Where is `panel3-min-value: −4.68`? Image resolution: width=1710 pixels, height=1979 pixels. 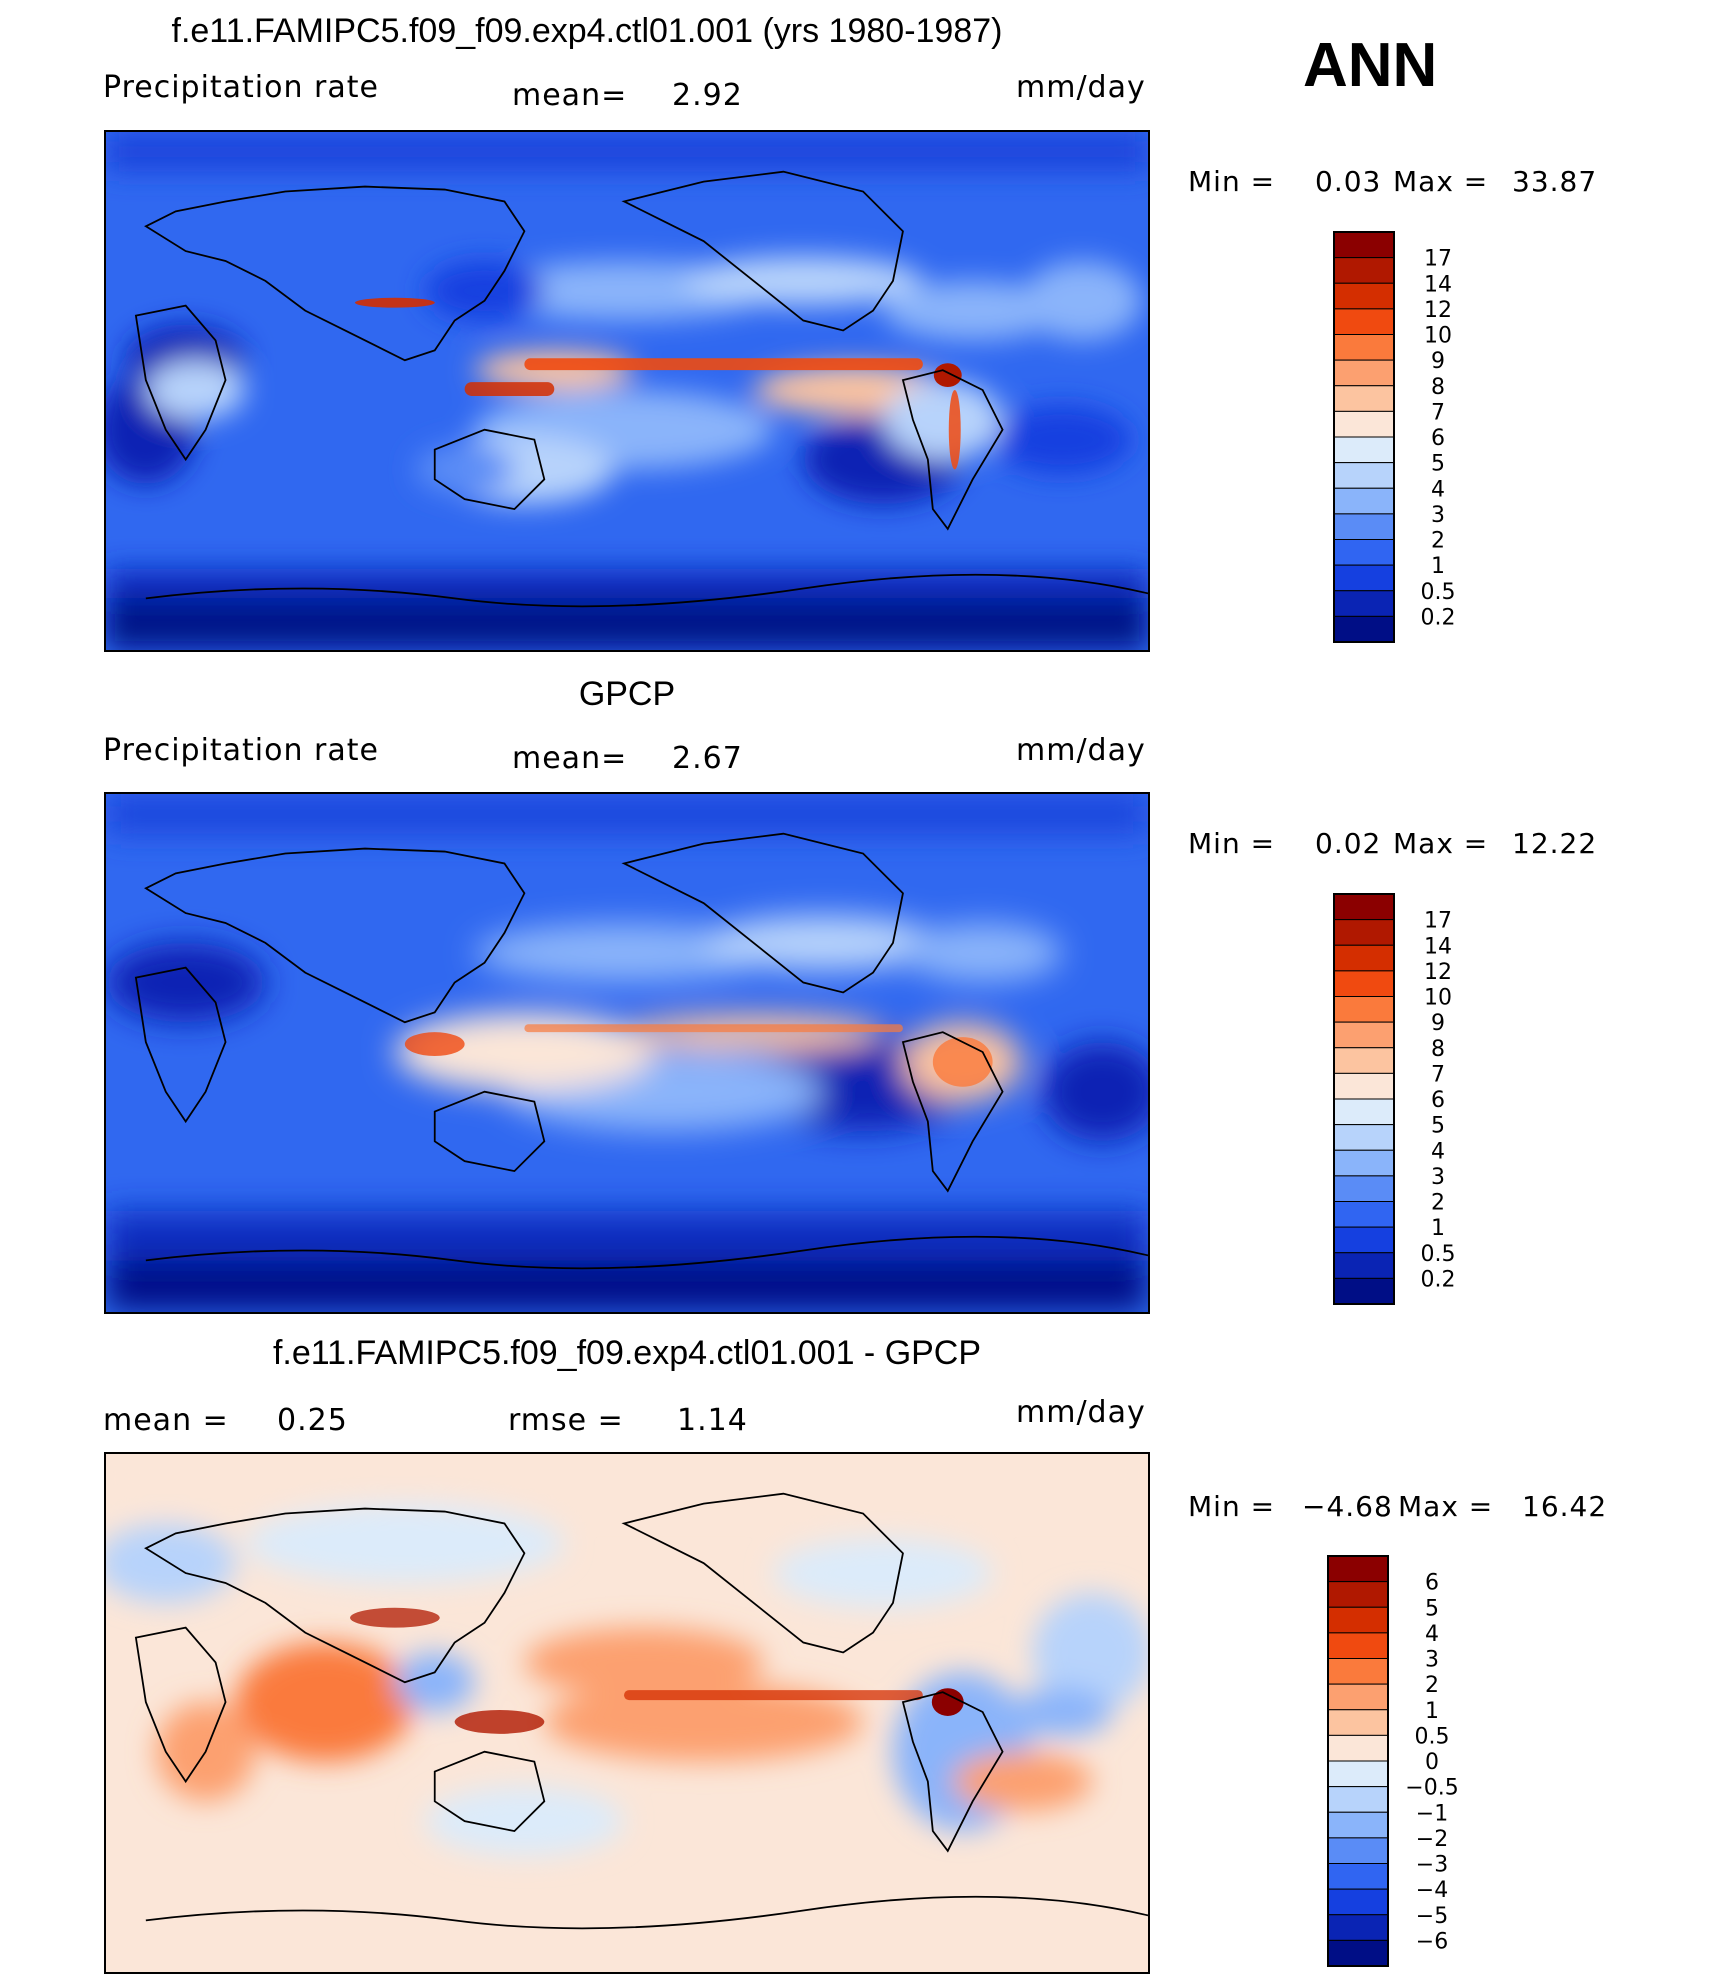
panel3-min-value: −4.68 is located at coordinates (1347, 1506).